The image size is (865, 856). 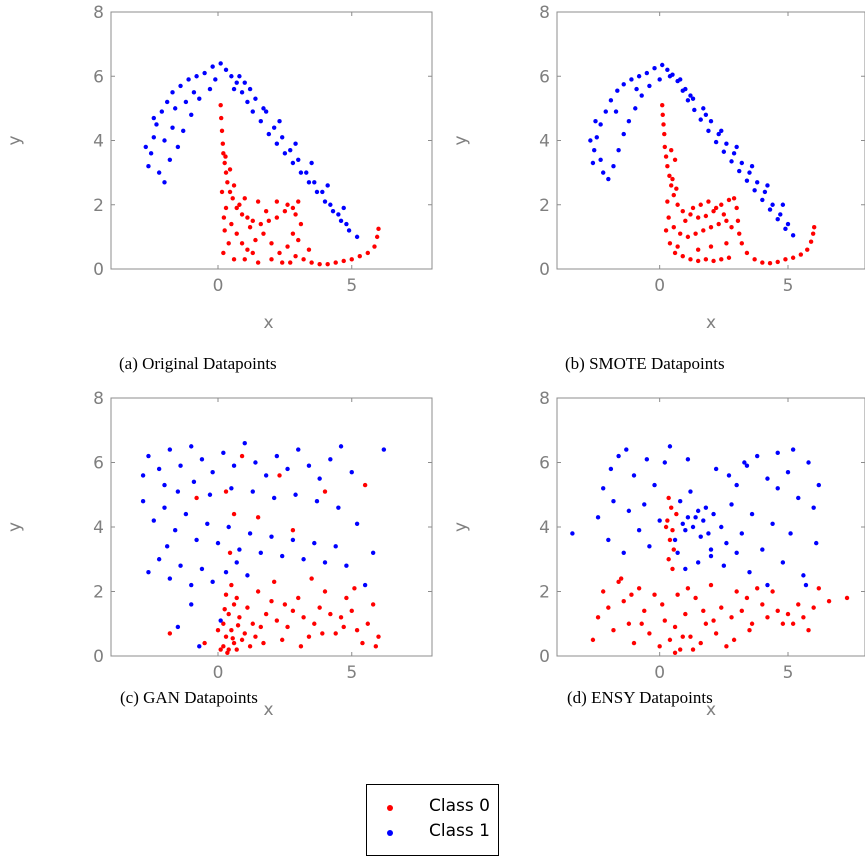 I want to click on y-tick-label-a: 0, so click(x=98, y=270).